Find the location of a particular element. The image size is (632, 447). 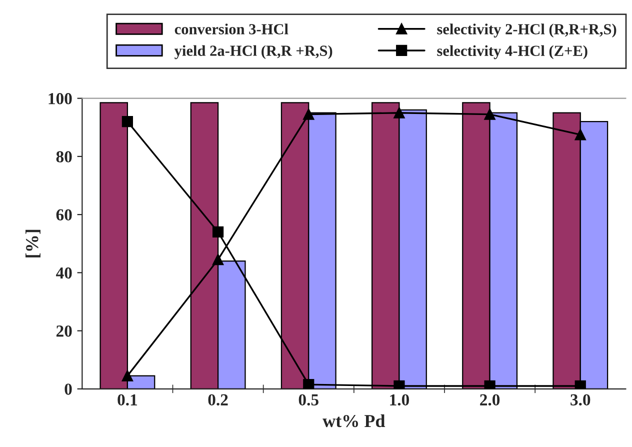

legend-label: yield 2a-HCl (R,R +R,S) is located at coordinates (253, 52).